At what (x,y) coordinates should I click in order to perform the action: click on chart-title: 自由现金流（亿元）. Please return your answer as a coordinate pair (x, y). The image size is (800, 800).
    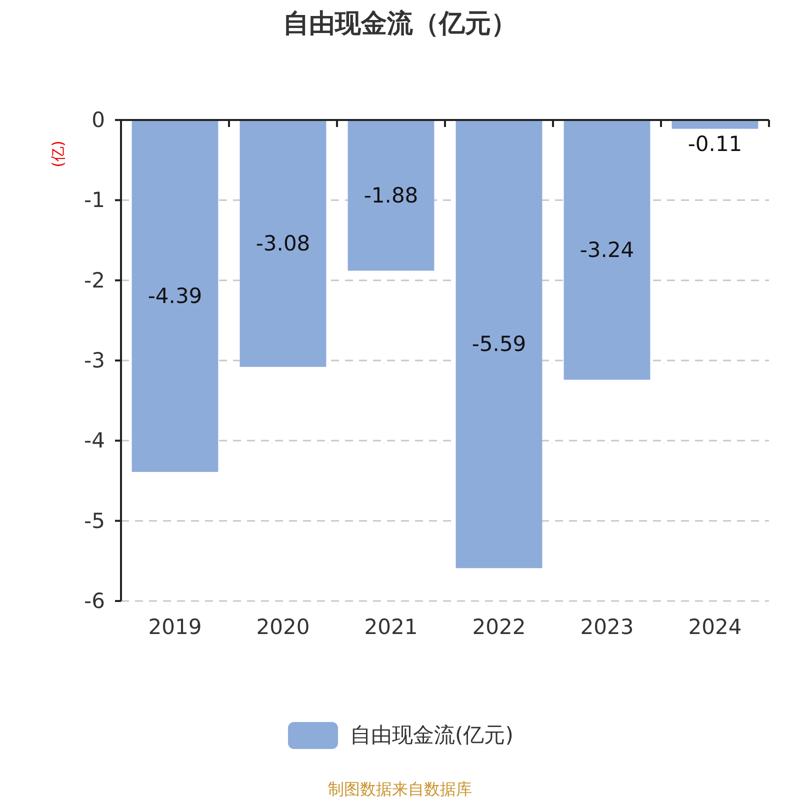
    Looking at the image, I should click on (400, 24).